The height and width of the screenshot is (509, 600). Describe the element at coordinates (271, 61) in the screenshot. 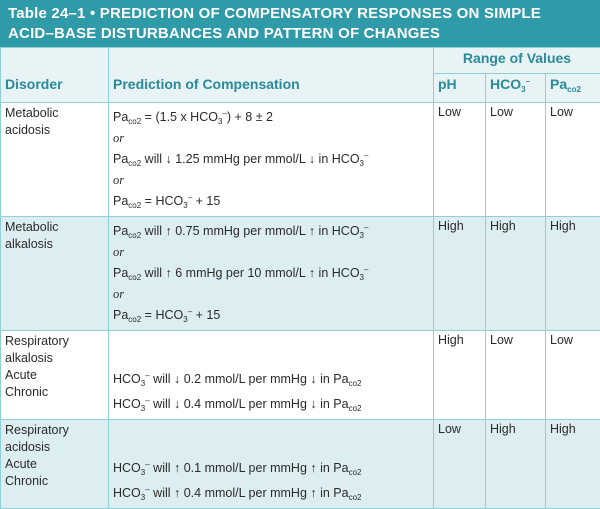

I see `header-prediction-spacer` at that location.